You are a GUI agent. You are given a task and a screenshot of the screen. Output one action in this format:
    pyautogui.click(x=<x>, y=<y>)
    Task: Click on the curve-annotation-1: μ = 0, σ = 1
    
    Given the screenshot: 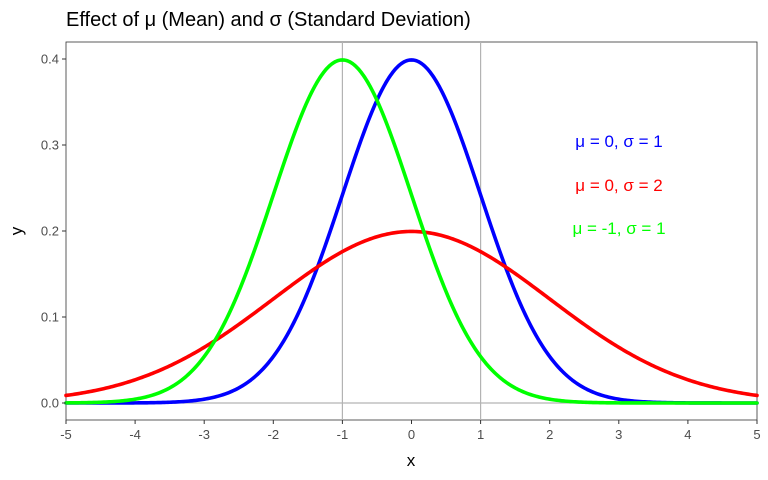 What is the action you would take?
    pyautogui.click(x=618, y=141)
    